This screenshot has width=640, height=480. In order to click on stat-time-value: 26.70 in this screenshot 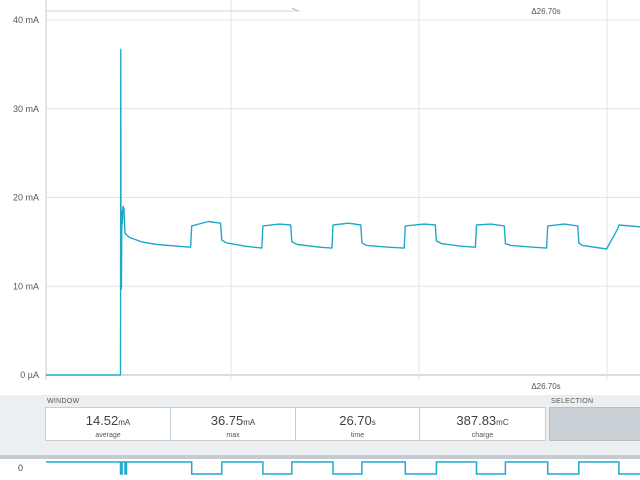, I will do `click(355, 420)`.